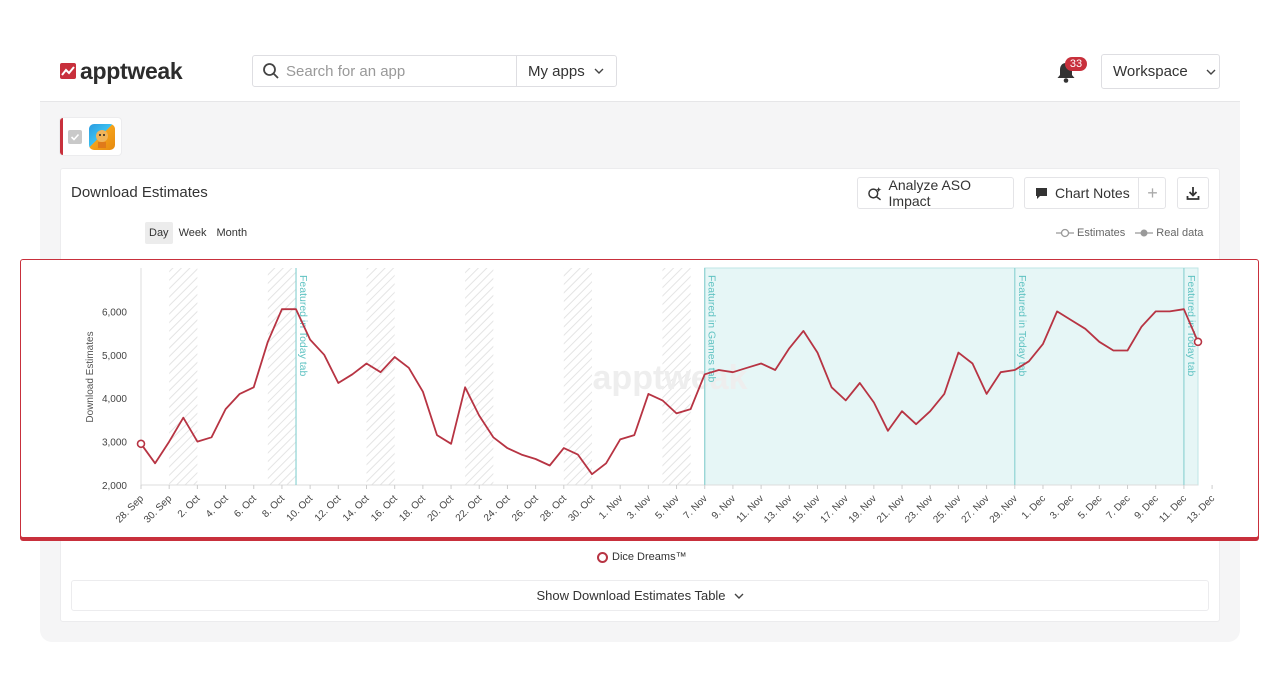  Describe the element at coordinates (649, 557) in the screenshot. I see `series-legend-label: Dice Dreams™` at that location.